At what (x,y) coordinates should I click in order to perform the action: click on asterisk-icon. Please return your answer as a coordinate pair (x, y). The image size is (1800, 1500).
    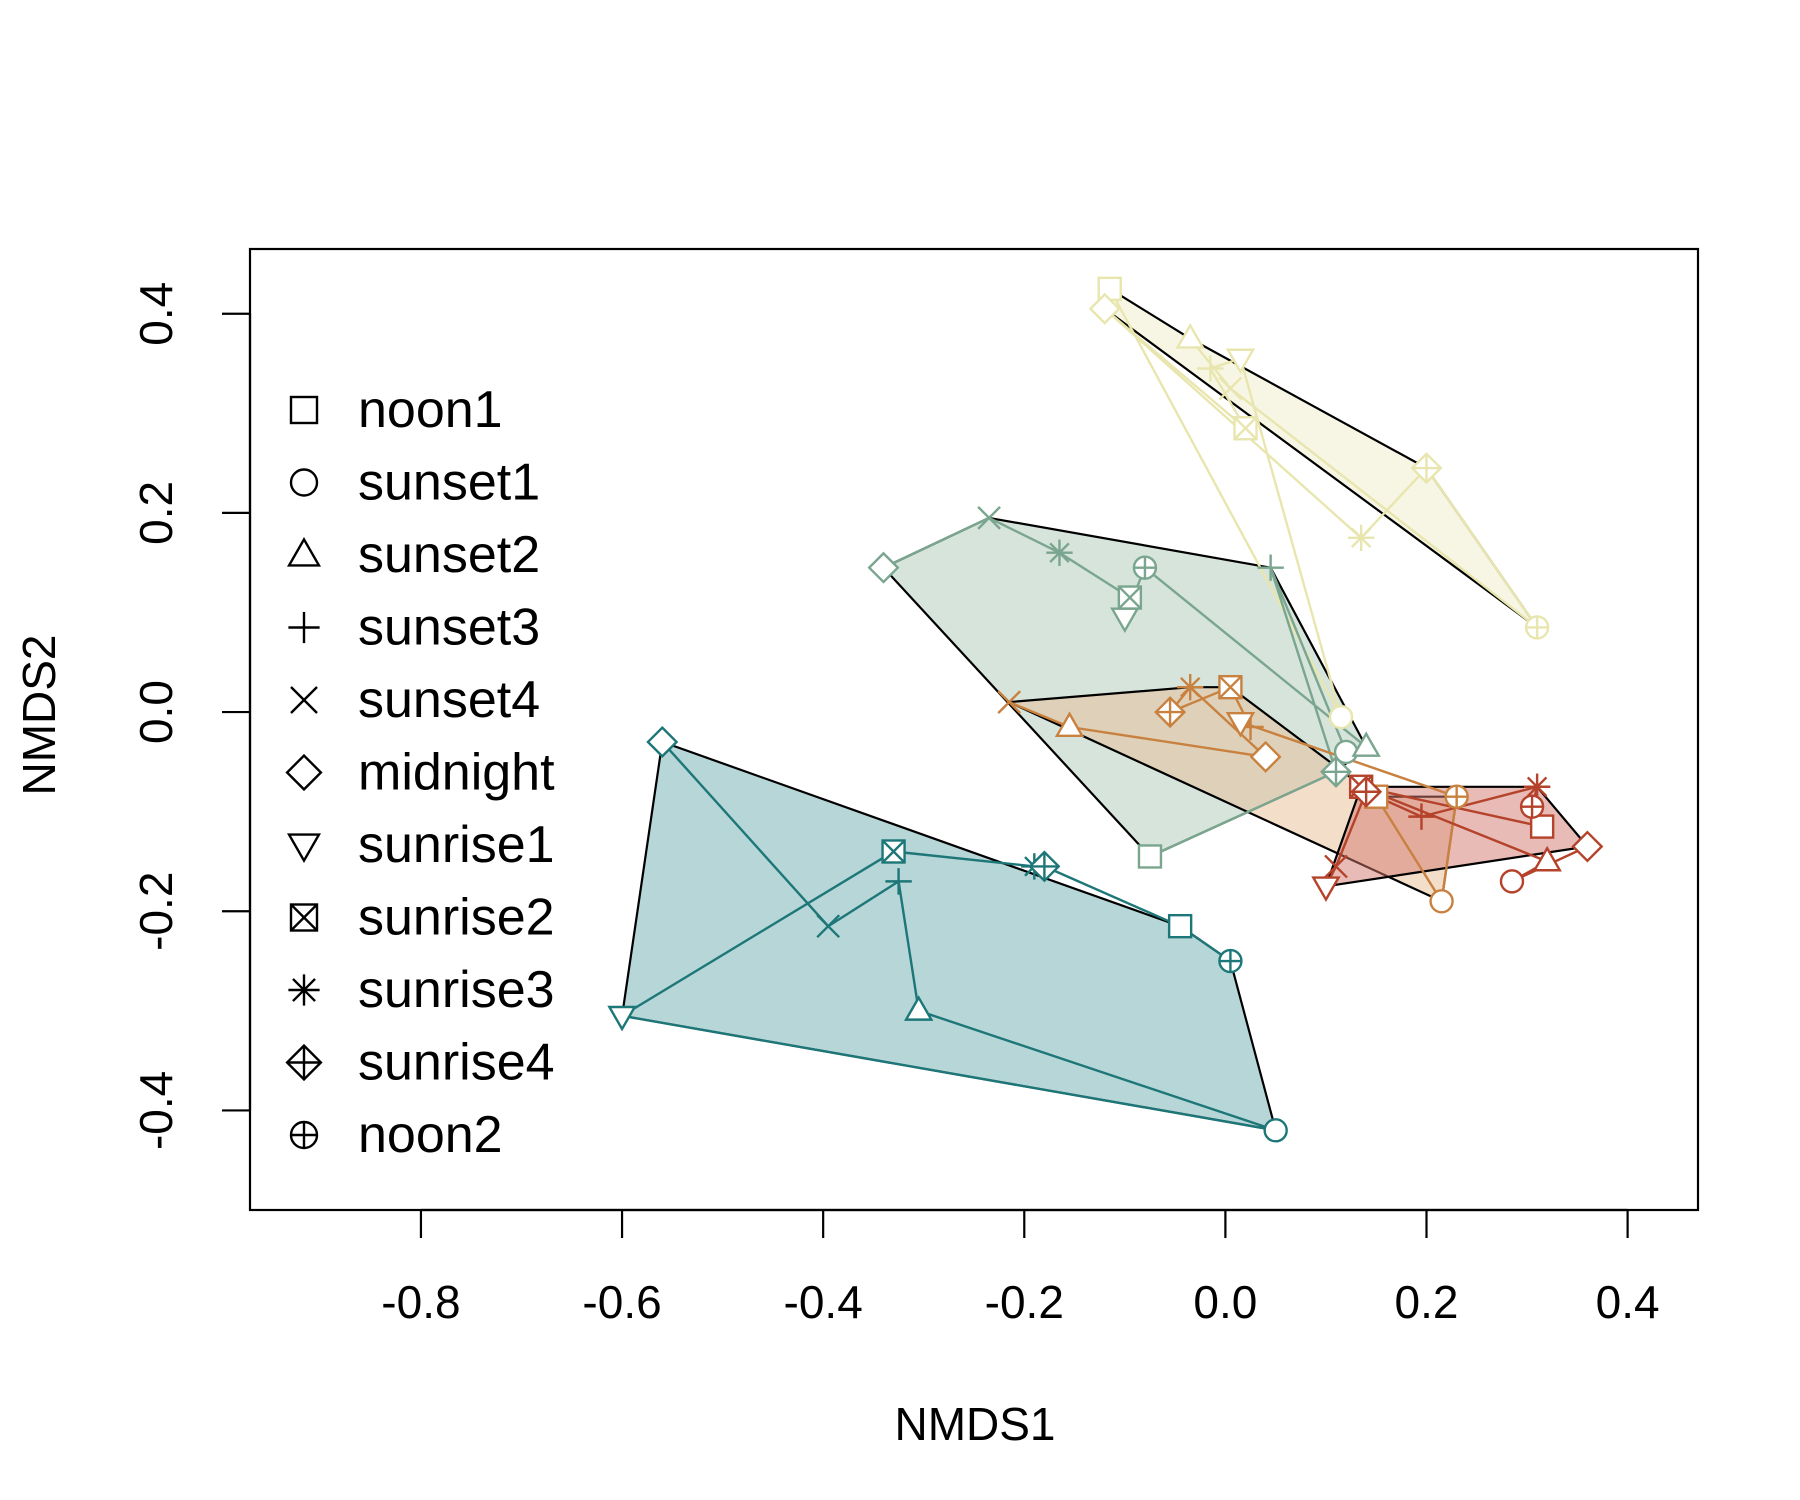
    Looking at the image, I should click on (304, 990).